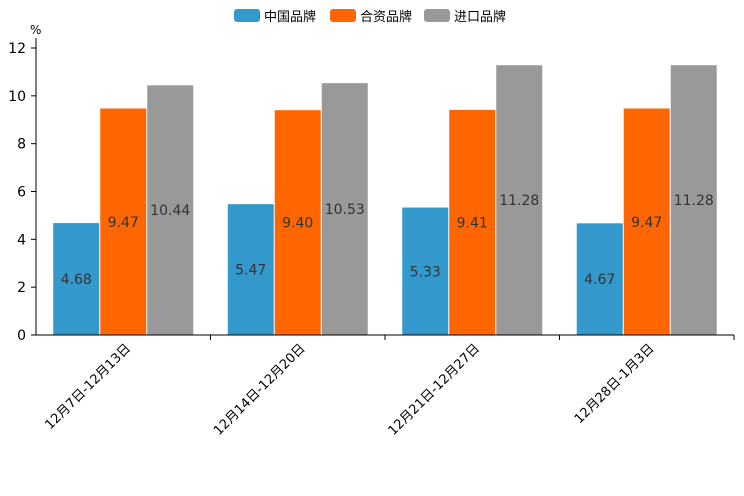  I want to click on data-label: 10.53, so click(345, 210).